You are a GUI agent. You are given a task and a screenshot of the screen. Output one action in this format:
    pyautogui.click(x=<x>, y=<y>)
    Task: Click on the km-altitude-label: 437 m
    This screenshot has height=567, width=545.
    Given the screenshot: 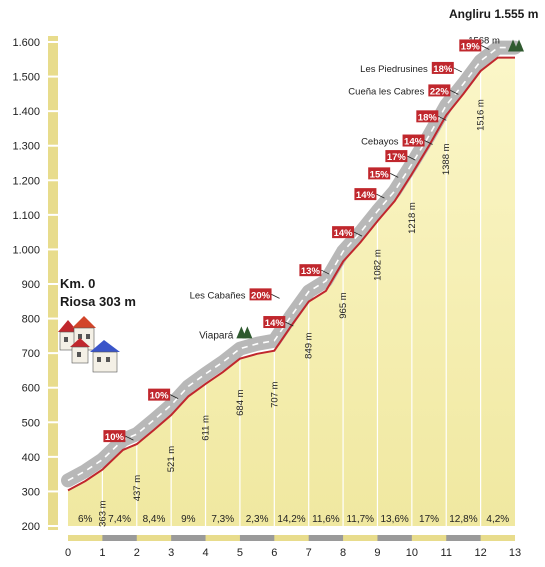 What is the action you would take?
    pyautogui.click(x=137, y=488)
    